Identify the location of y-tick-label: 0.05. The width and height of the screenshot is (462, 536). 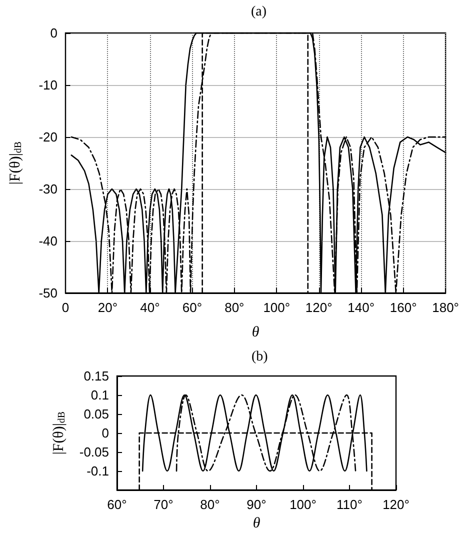
(96, 414).